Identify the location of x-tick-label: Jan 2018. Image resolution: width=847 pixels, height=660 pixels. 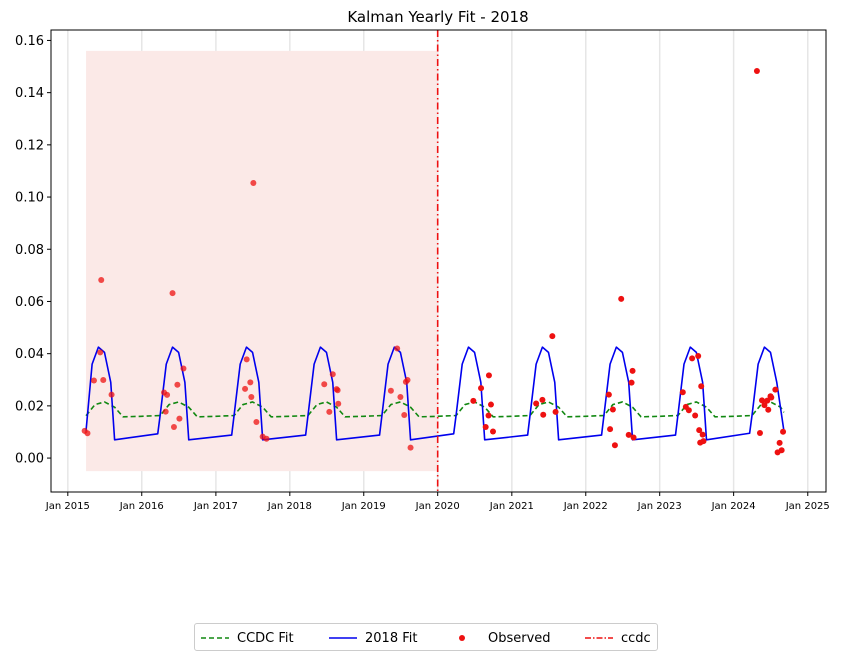
(289, 506).